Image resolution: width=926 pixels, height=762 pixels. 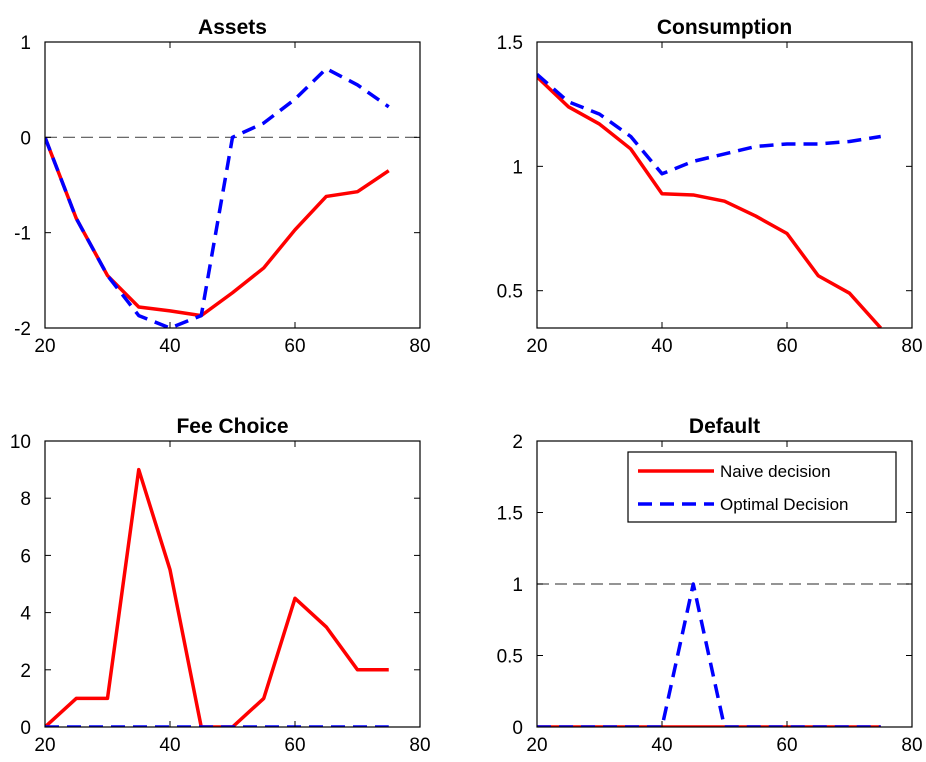 What do you see at coordinates (724, 426) in the screenshot?
I see `chart-title: Default` at bounding box center [724, 426].